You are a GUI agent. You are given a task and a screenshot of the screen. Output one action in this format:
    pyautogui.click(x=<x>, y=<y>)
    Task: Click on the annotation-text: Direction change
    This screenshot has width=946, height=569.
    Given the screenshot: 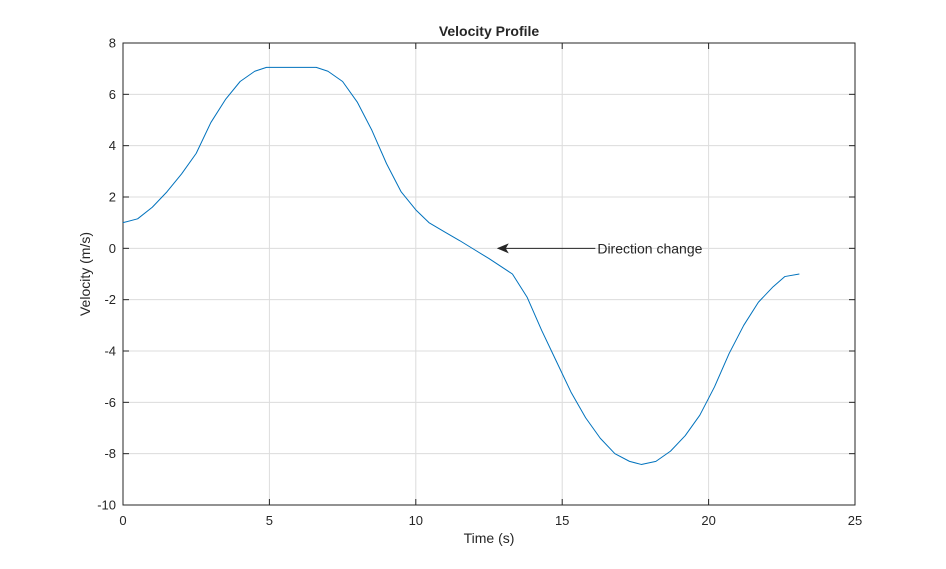 What is the action you would take?
    pyautogui.click(x=649, y=248)
    